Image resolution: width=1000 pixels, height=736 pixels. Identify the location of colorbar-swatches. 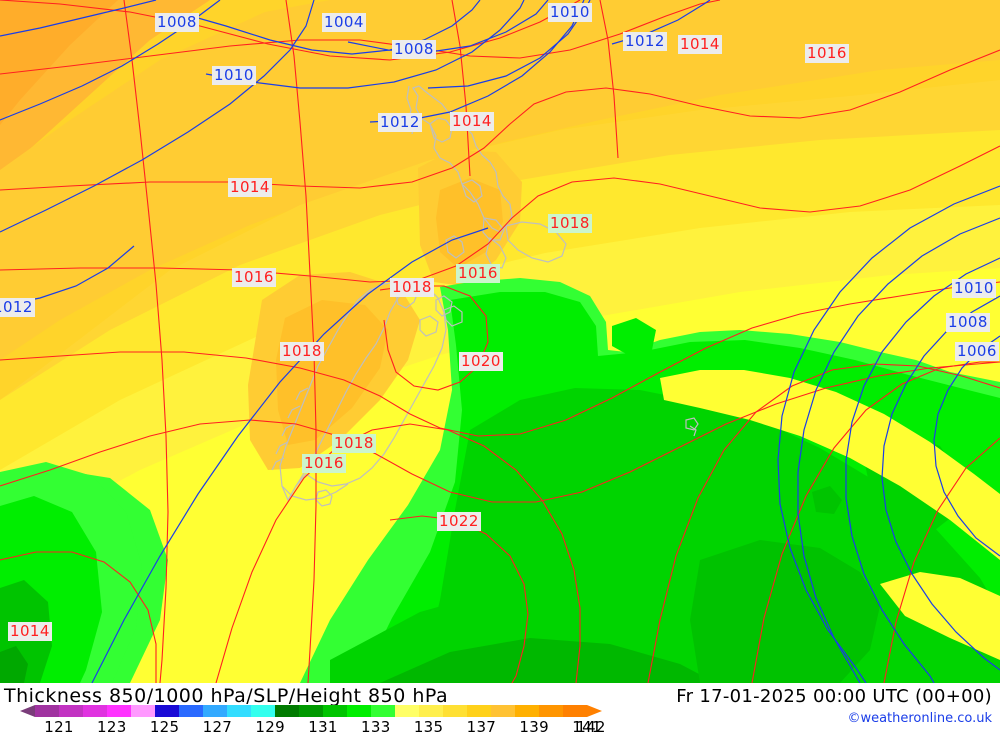
(311, 711).